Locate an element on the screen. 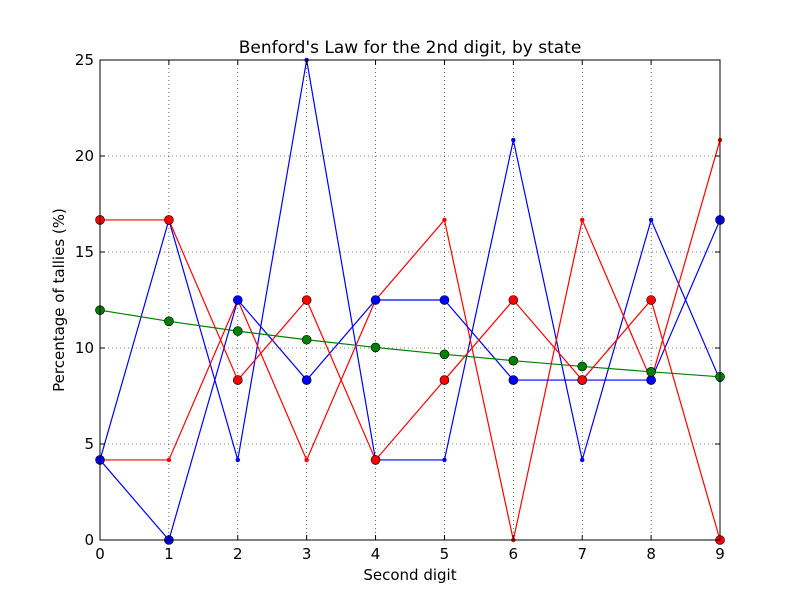 This screenshot has width=800, height=604. x-axis-label: Second digit is located at coordinates (409, 575).